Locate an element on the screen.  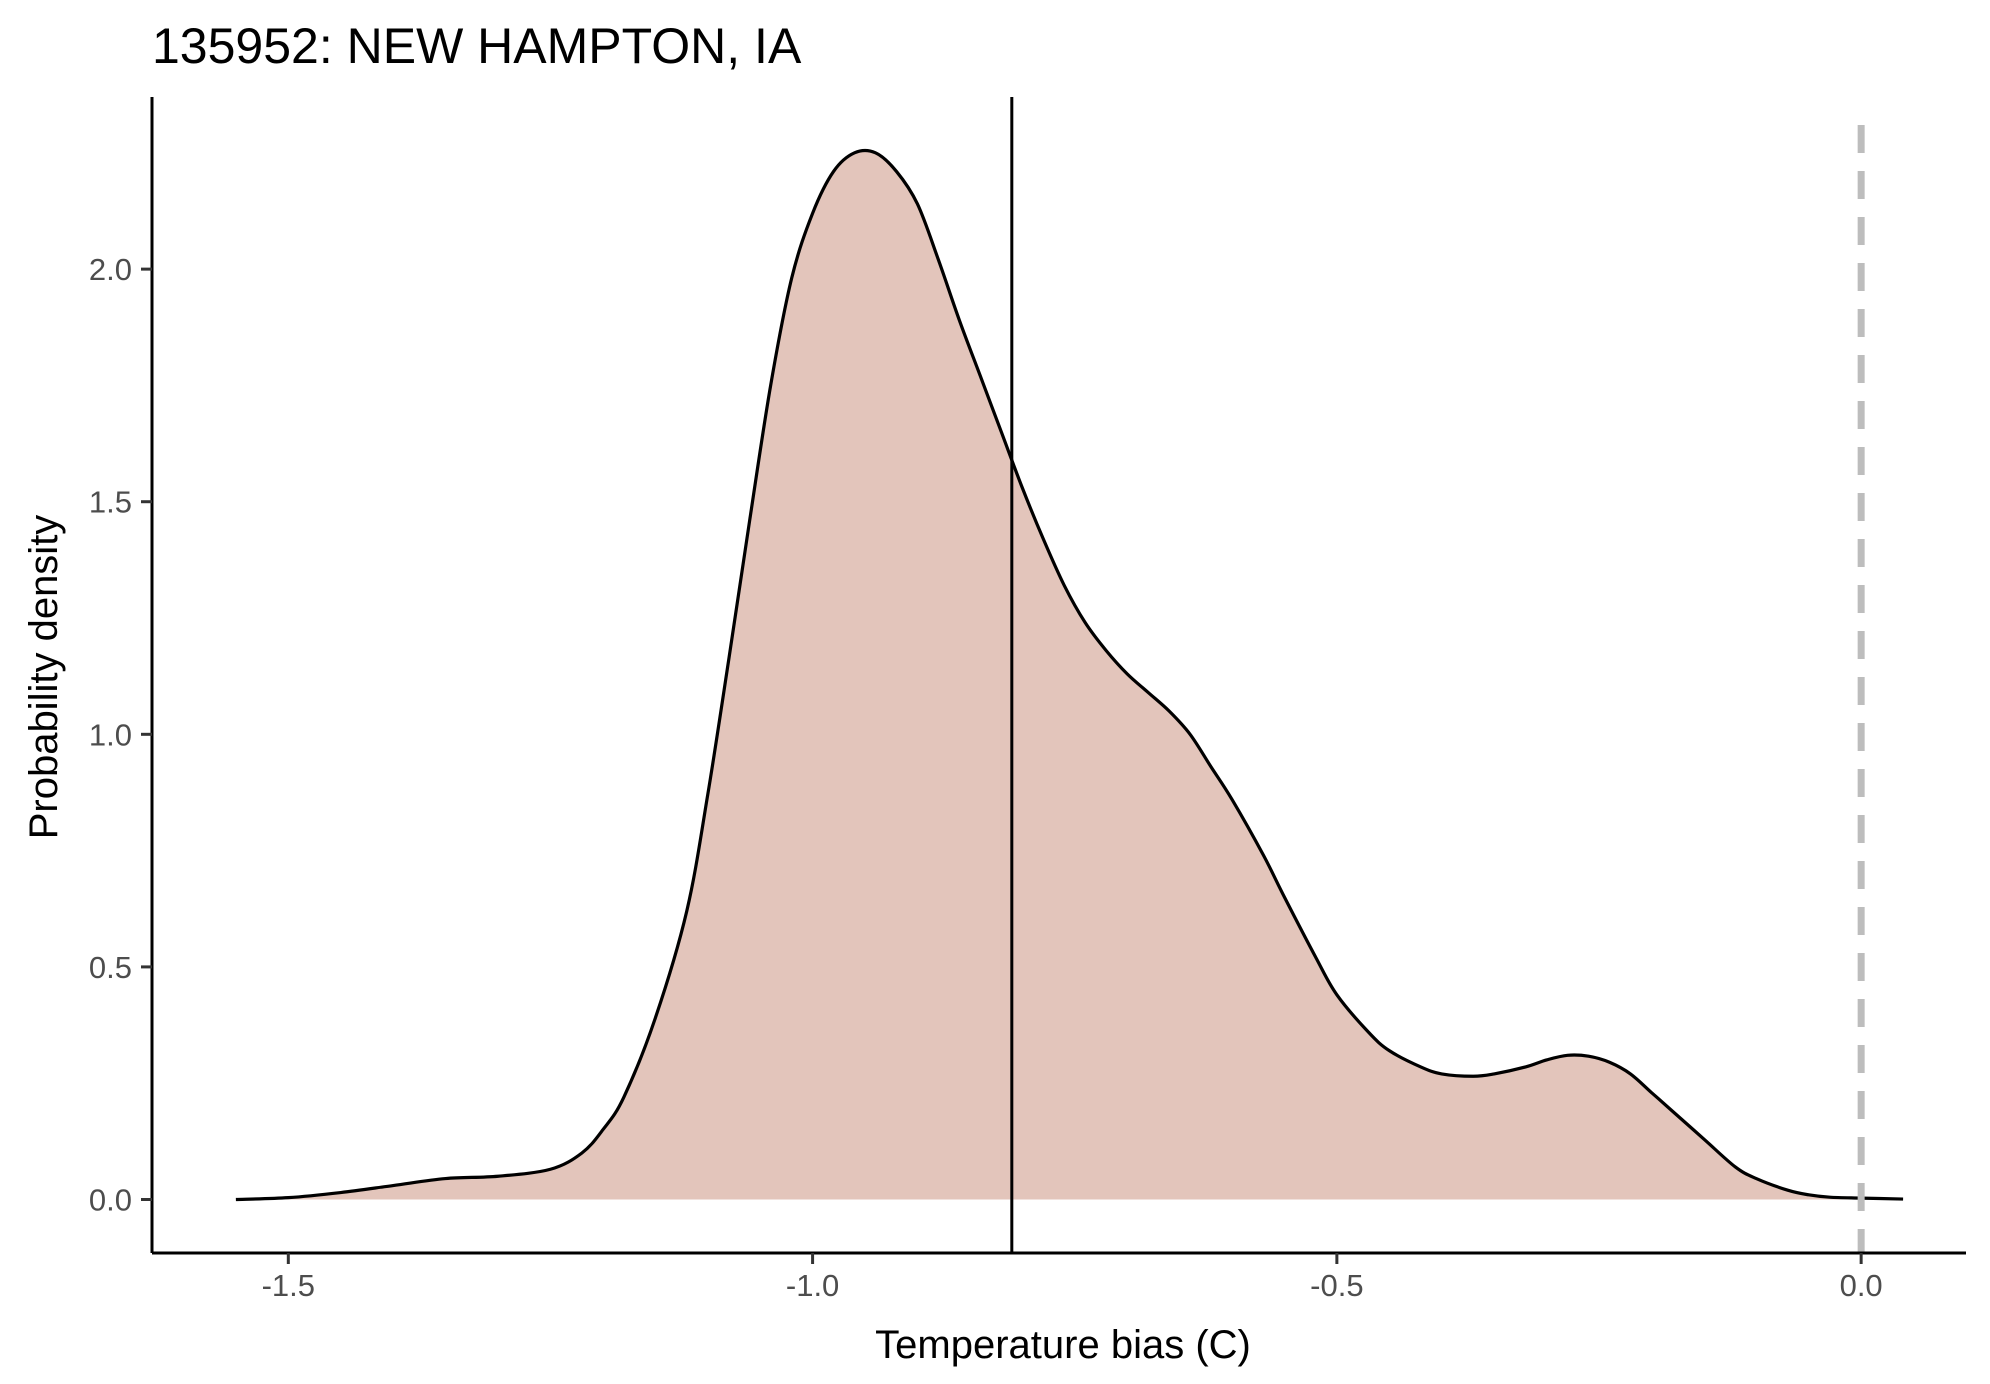
x-tick-label: -0.5 is located at coordinates (1336, 1285).